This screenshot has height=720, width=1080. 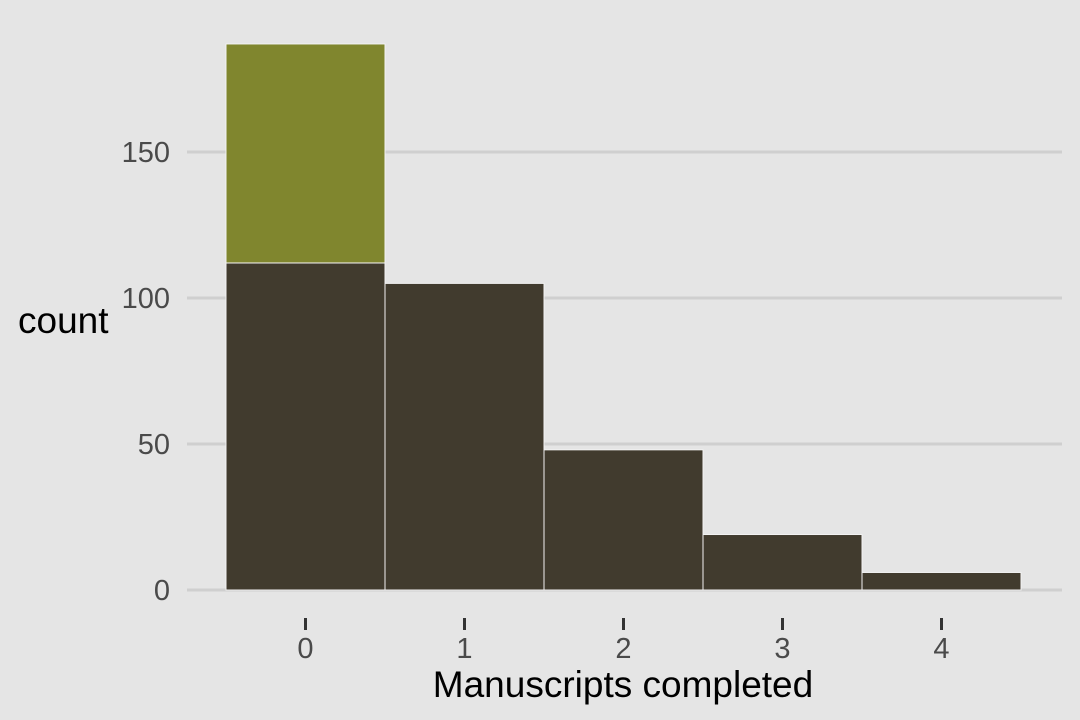 I want to click on x-tick-label: 3, so click(x=782, y=649).